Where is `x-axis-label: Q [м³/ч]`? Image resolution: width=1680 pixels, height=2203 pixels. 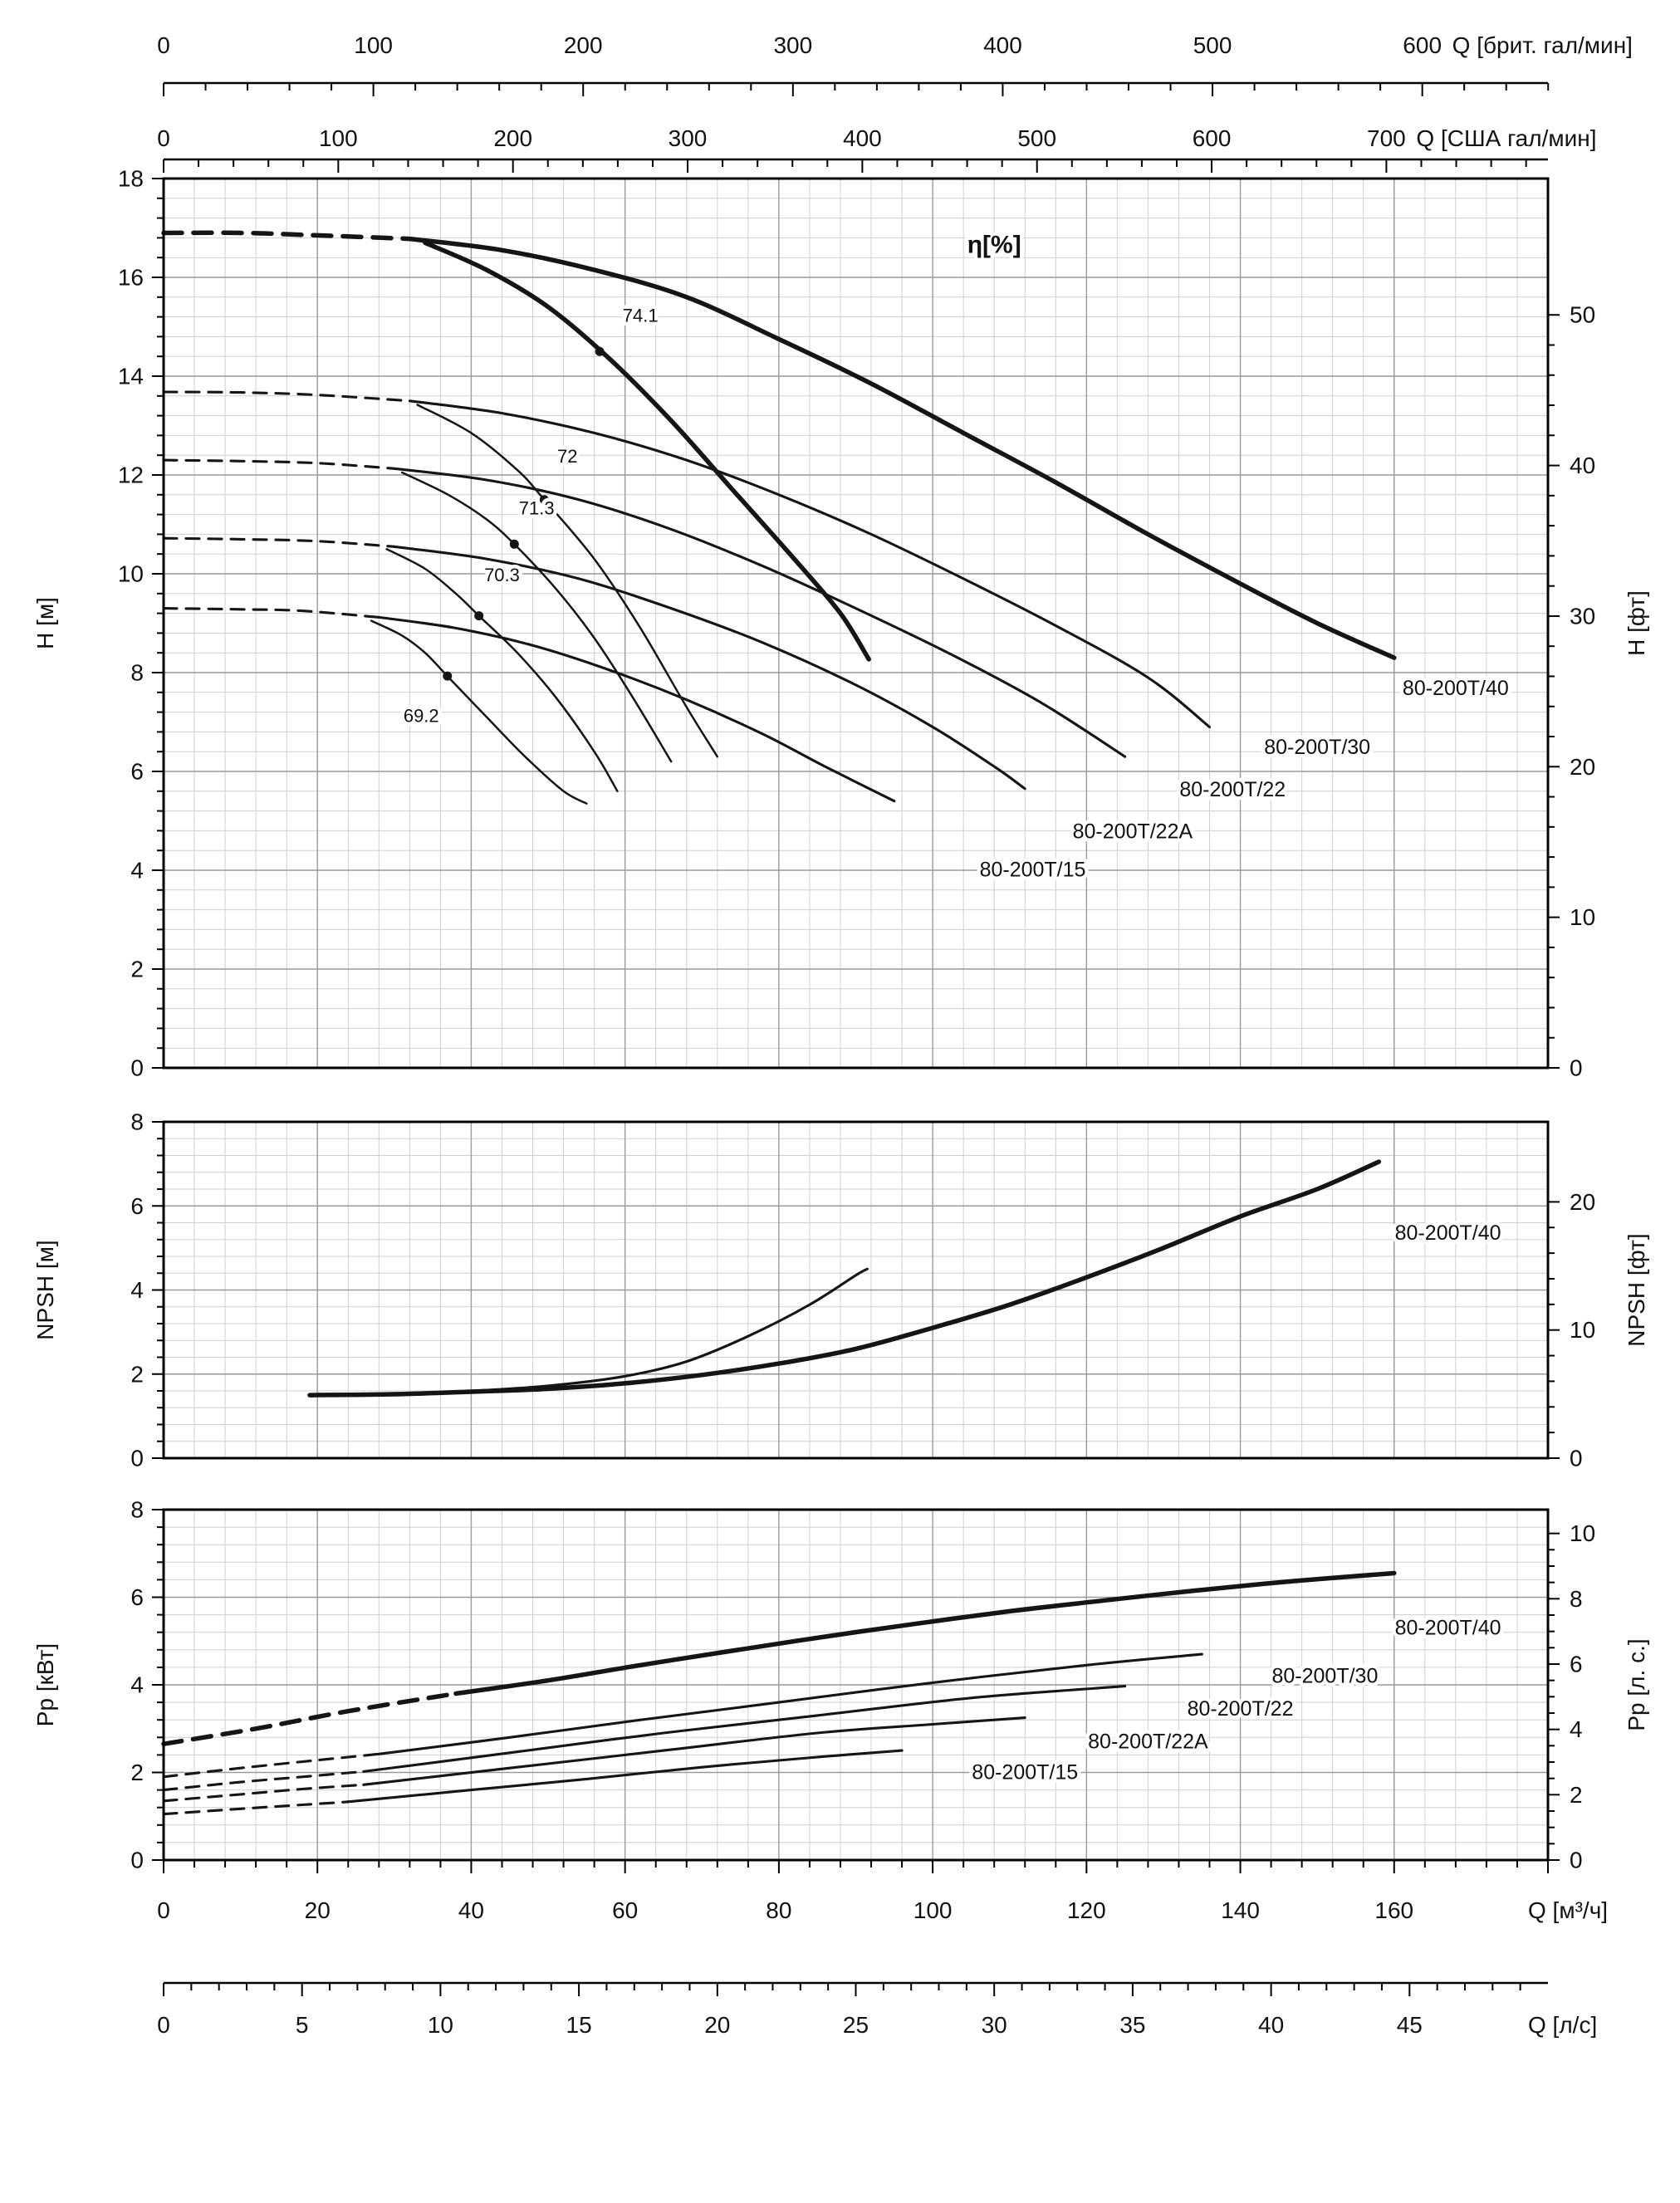
x-axis-label: Q [м³/ч] is located at coordinates (1568, 1910).